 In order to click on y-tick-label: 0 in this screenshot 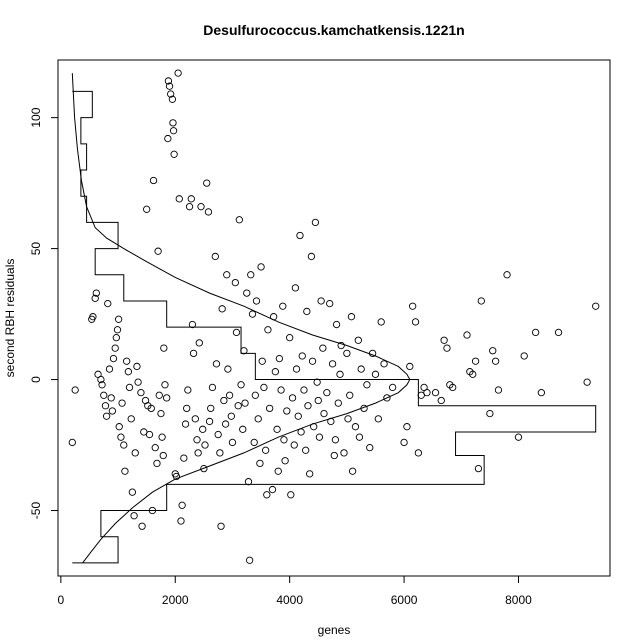, I will do `click(36, 379)`.